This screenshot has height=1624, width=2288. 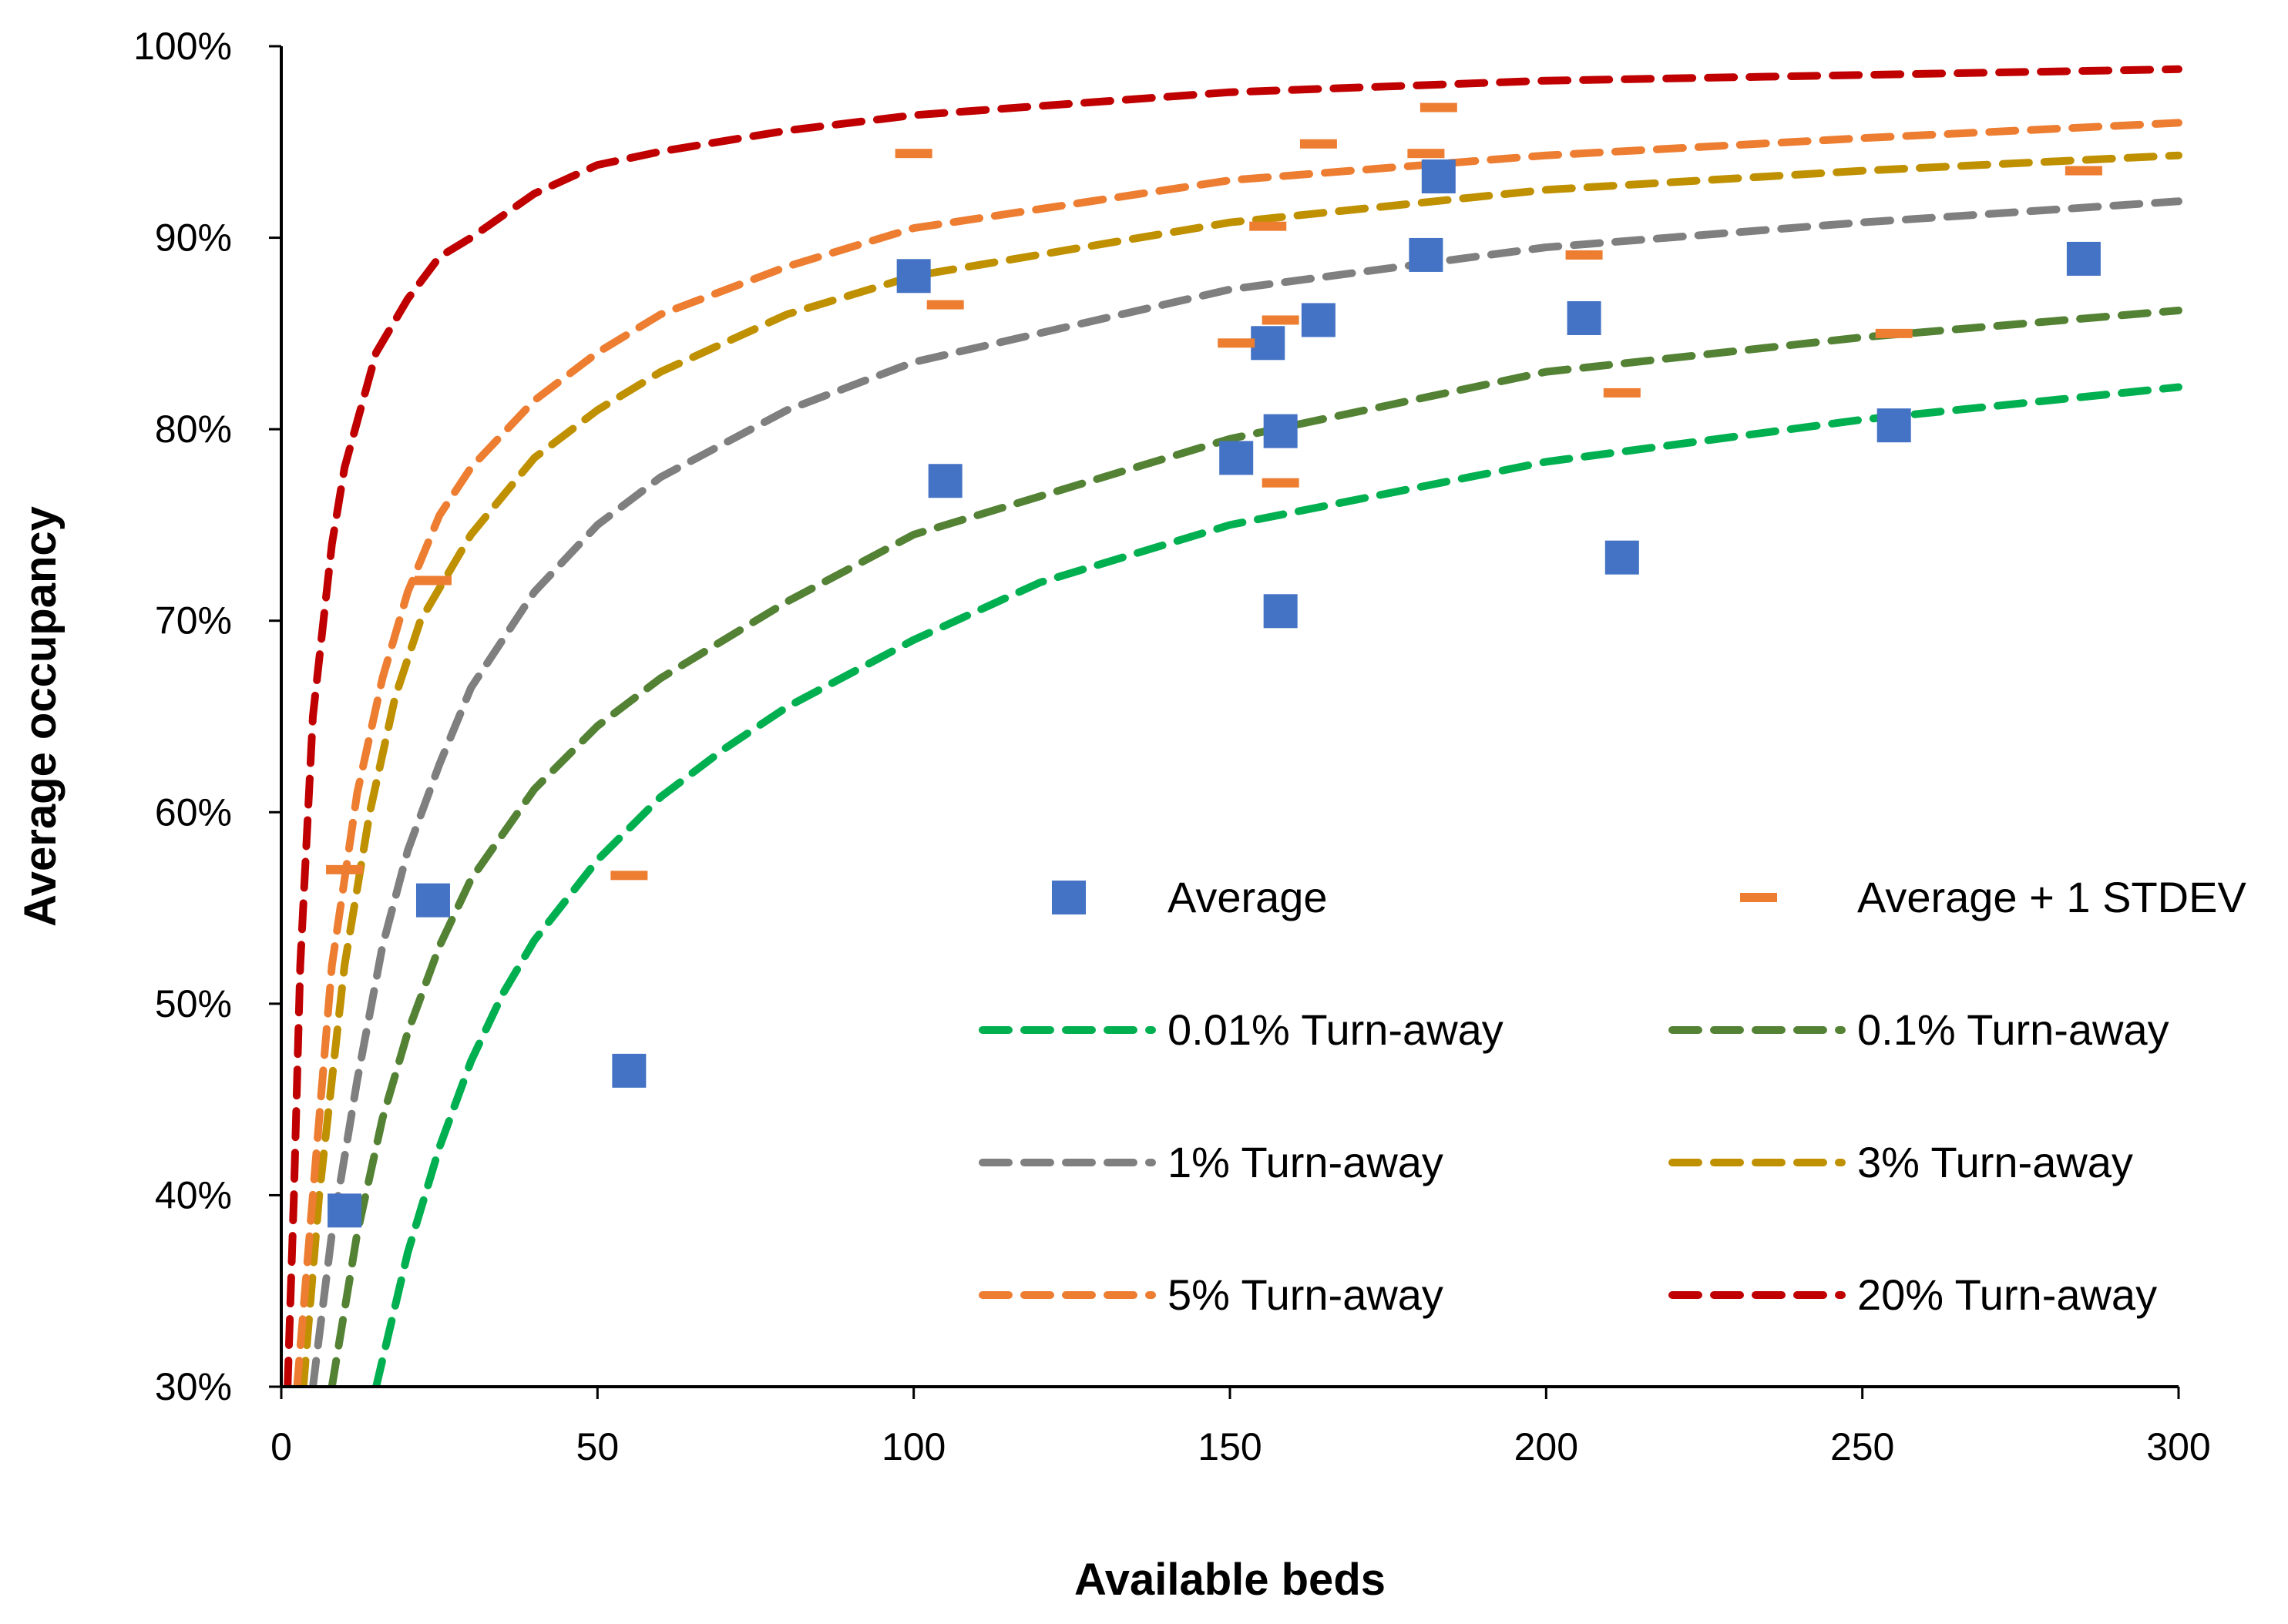 I want to click on y-axis-ticks: 30% 40% 50% 60% 70% 80% 90% 100%, so click(x=207, y=716).